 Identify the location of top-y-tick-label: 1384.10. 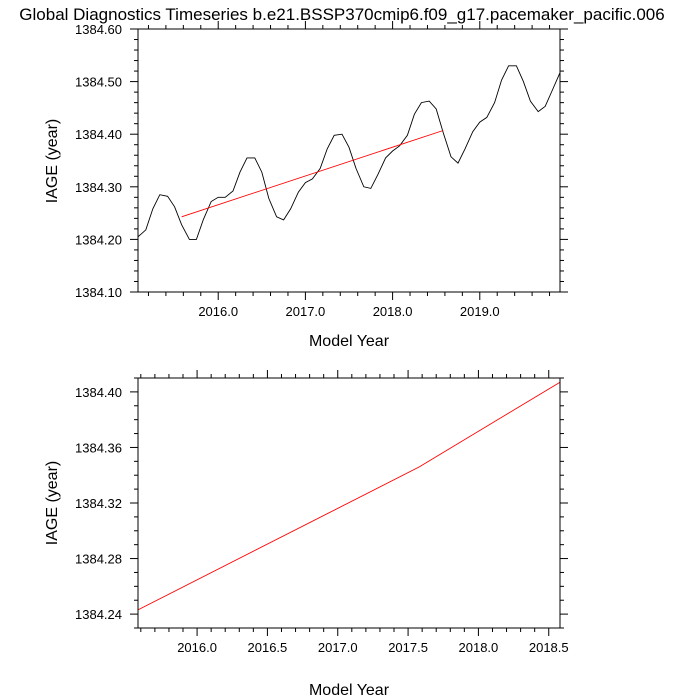
(98, 292).